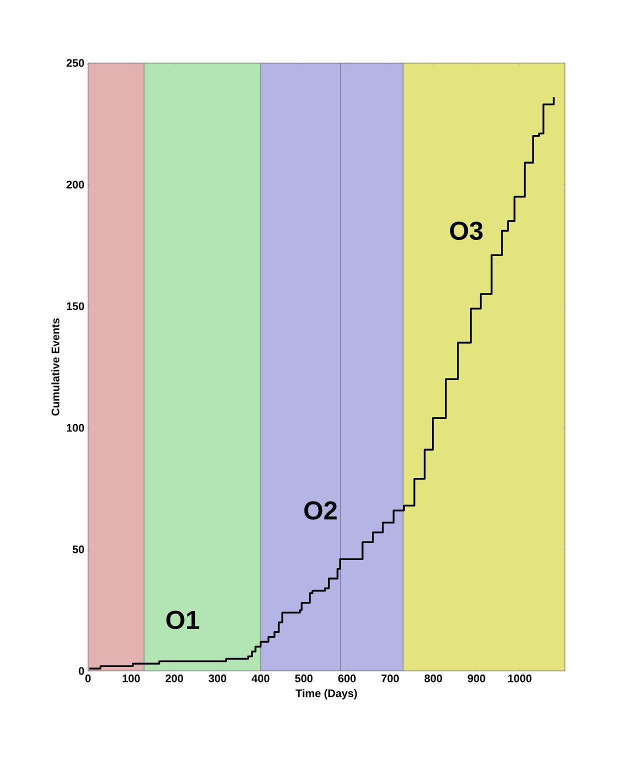  I want to click on y-tick-label: 50, so click(78, 550).